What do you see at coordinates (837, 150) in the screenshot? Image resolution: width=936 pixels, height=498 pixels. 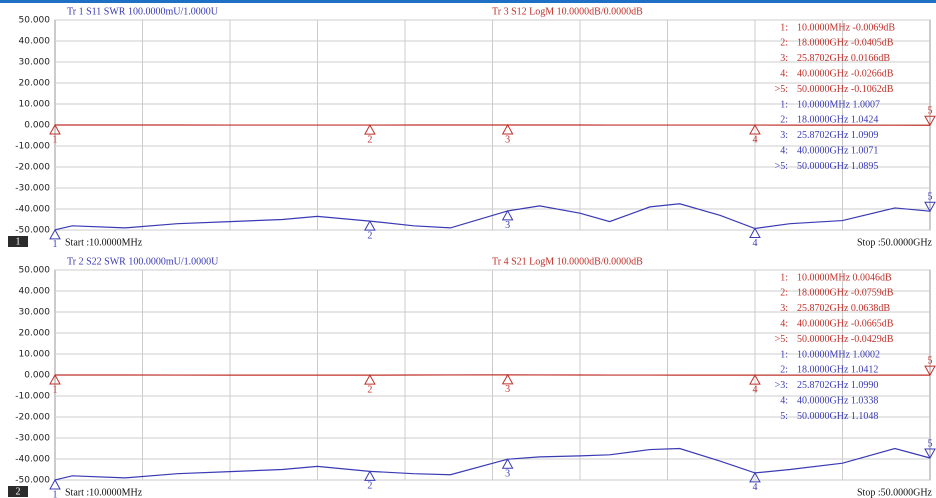 I see `readout-text: 40.0000GHz 1.0071` at bounding box center [837, 150].